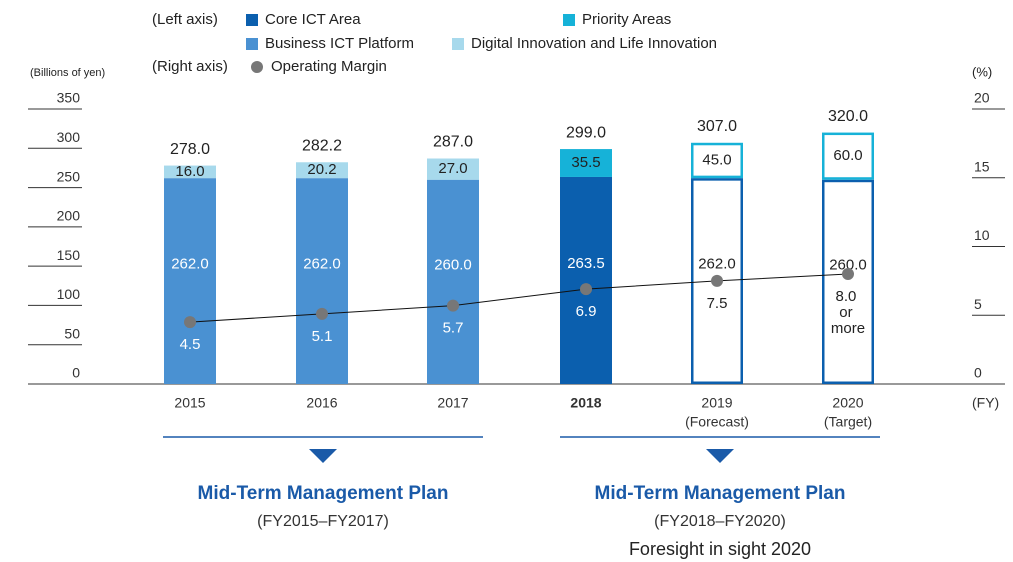  I want to click on y-tick-label: 250, so click(69, 176).